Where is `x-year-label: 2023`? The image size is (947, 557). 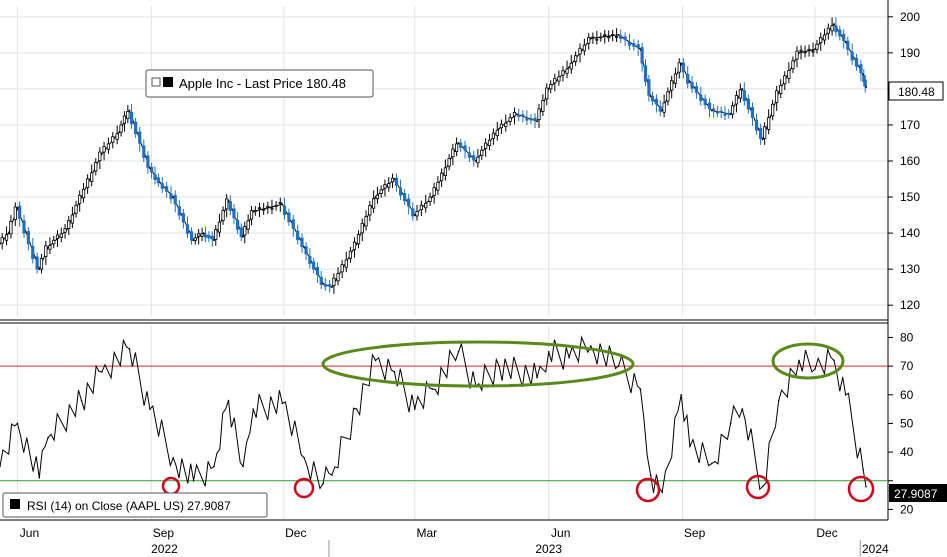
x-year-label: 2023 is located at coordinates (548, 549).